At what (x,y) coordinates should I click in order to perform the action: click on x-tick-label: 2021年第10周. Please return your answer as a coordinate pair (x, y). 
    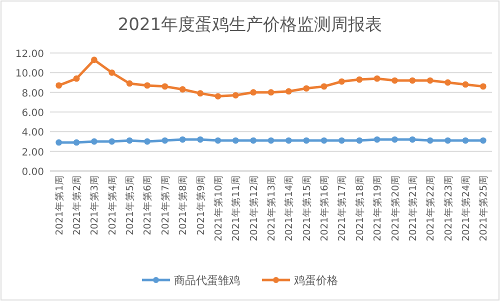
    Looking at the image, I should click on (218, 208).